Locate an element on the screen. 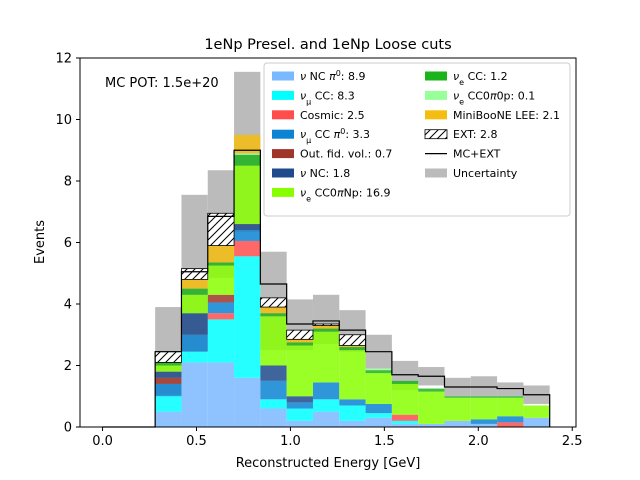  legend-label: ν NC π0: 8.9 is located at coordinates (332, 76).